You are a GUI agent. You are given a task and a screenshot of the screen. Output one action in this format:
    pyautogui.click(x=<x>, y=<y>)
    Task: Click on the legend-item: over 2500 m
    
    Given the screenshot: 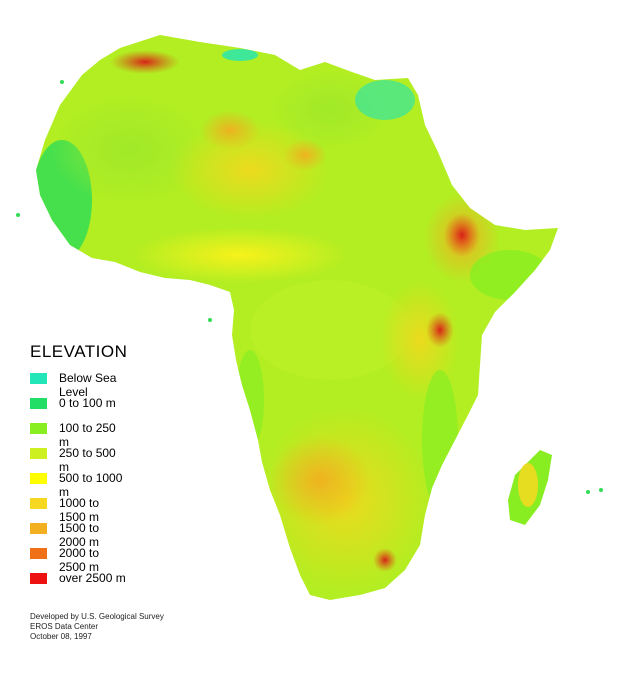 What is the action you would take?
    pyautogui.click(x=78, y=584)
    